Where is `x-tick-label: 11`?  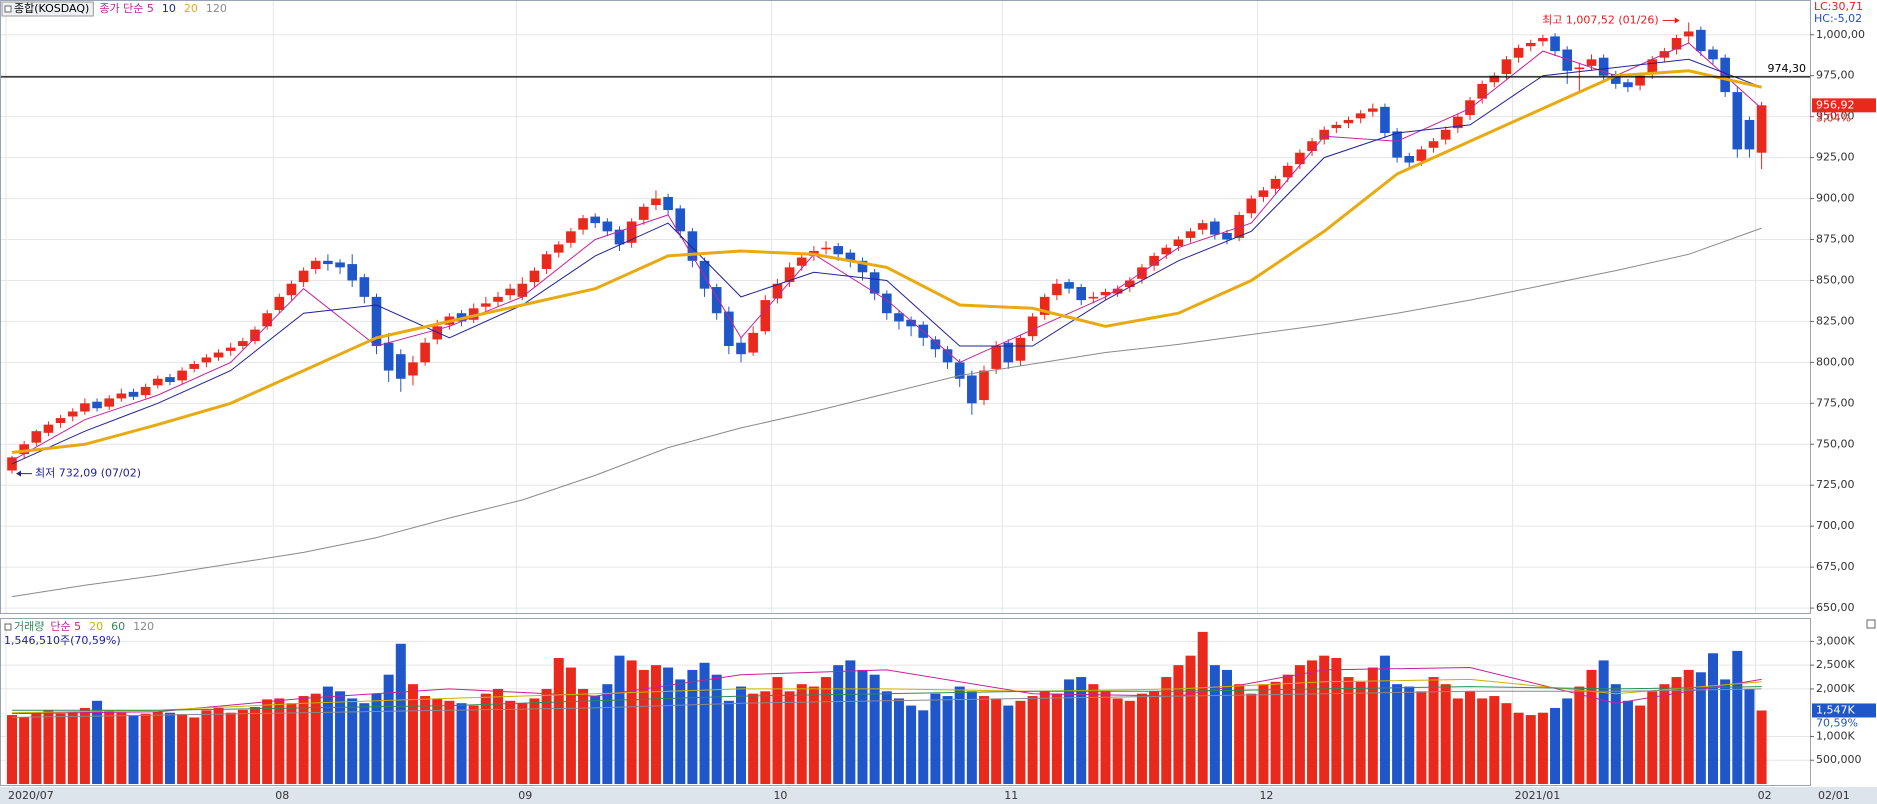 x-tick-label: 11 is located at coordinates (1011, 795).